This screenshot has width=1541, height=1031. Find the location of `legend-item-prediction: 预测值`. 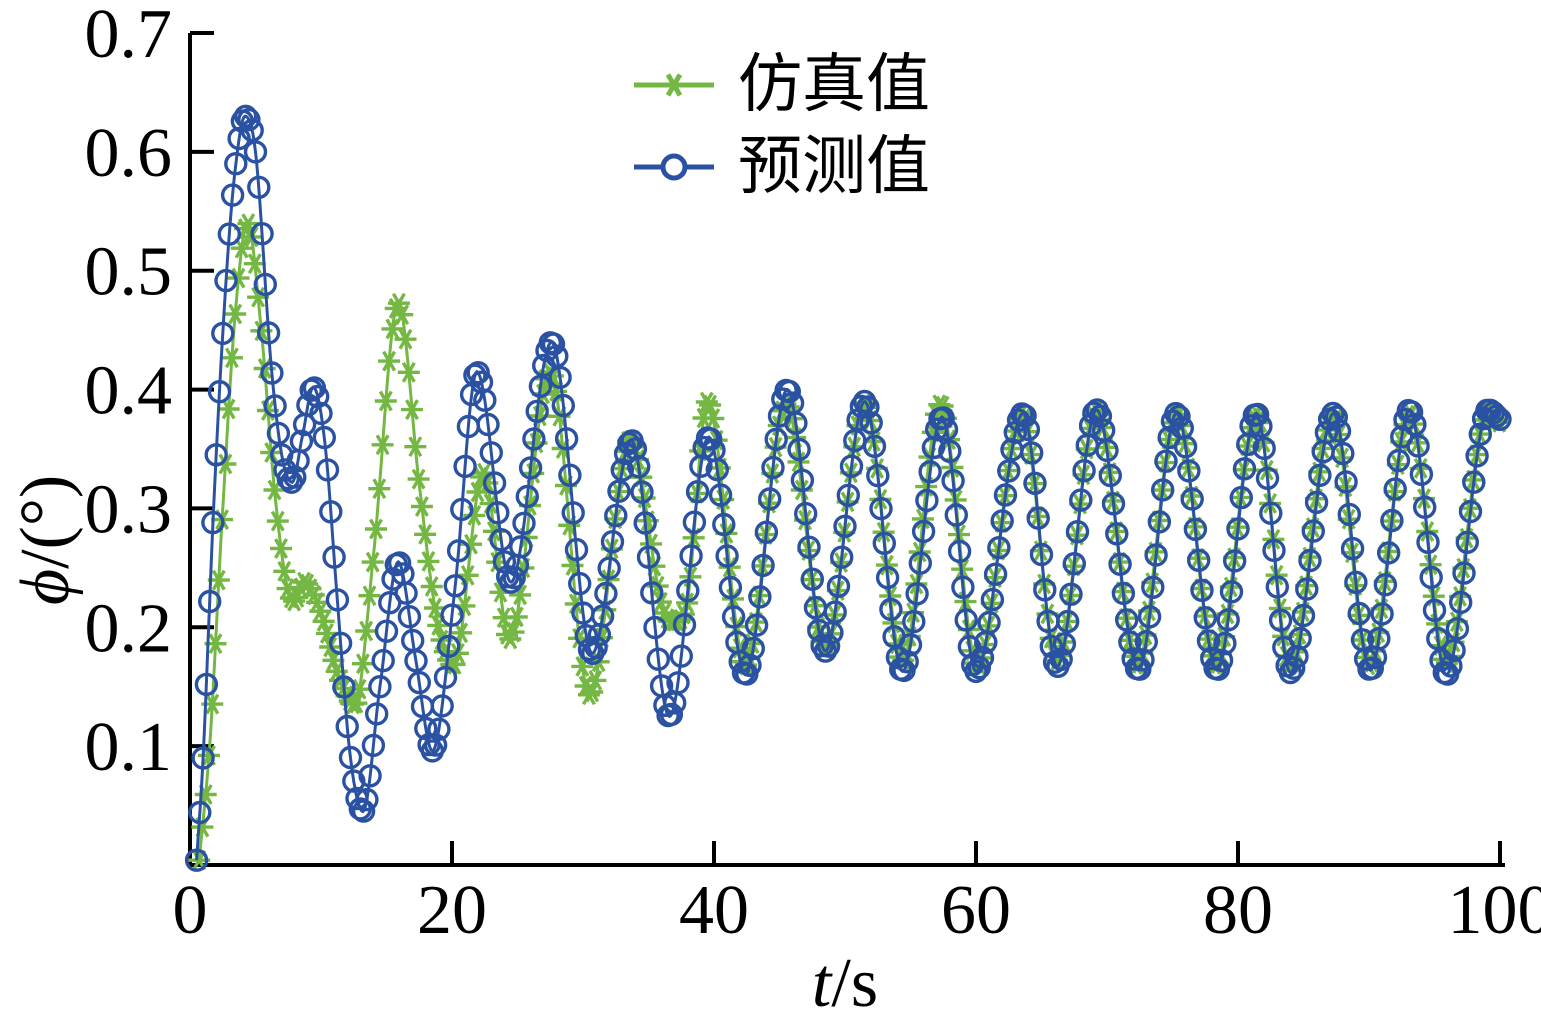

legend-item-prediction: 预测值 is located at coordinates (781, 167).